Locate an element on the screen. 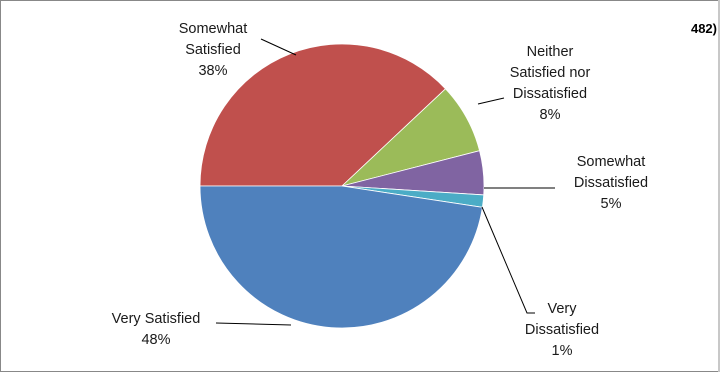 This screenshot has width=720, height=372. slice-name-line: Neither is located at coordinates (550, 52).